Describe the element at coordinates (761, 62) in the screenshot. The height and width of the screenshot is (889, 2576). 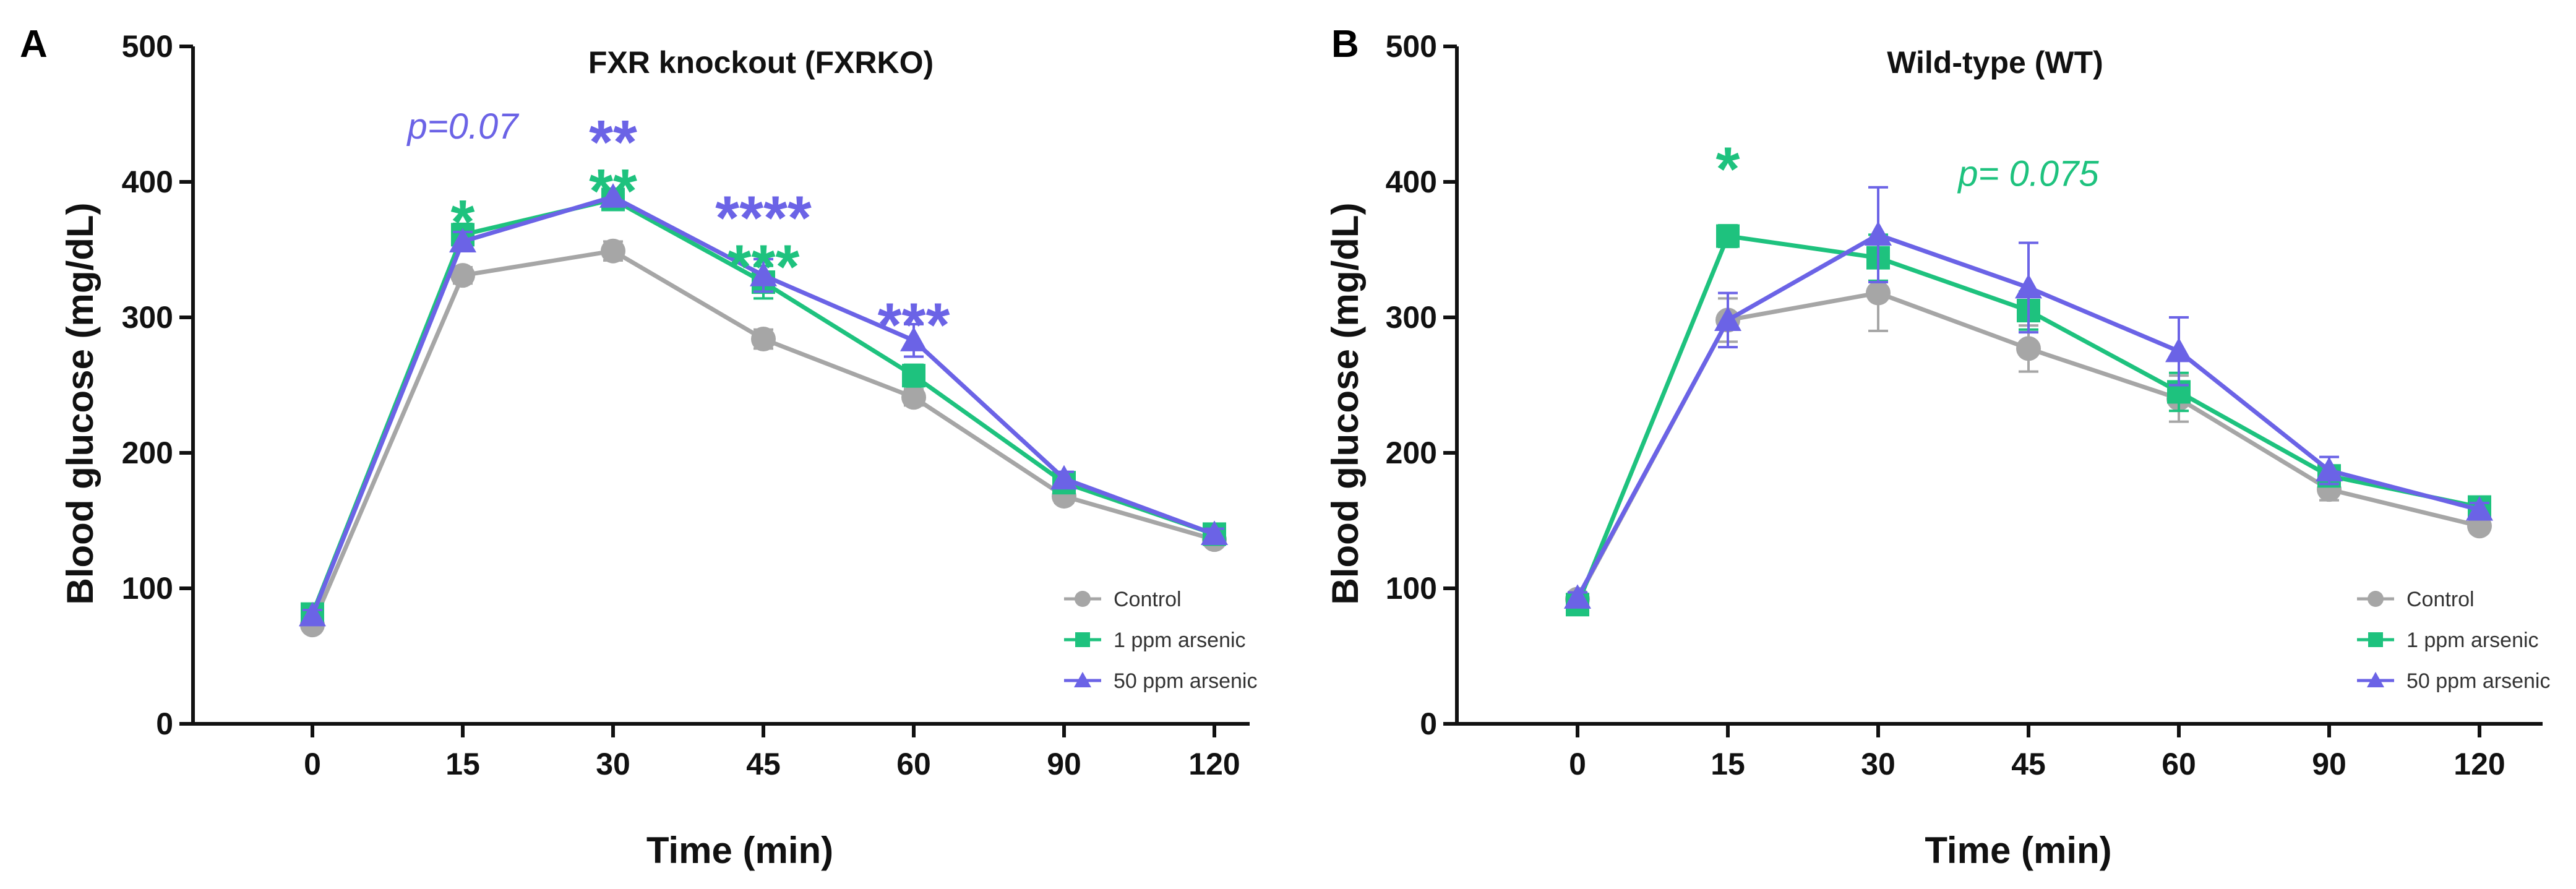
I see `chart-title: FXR knockout (FXRKO)` at that location.